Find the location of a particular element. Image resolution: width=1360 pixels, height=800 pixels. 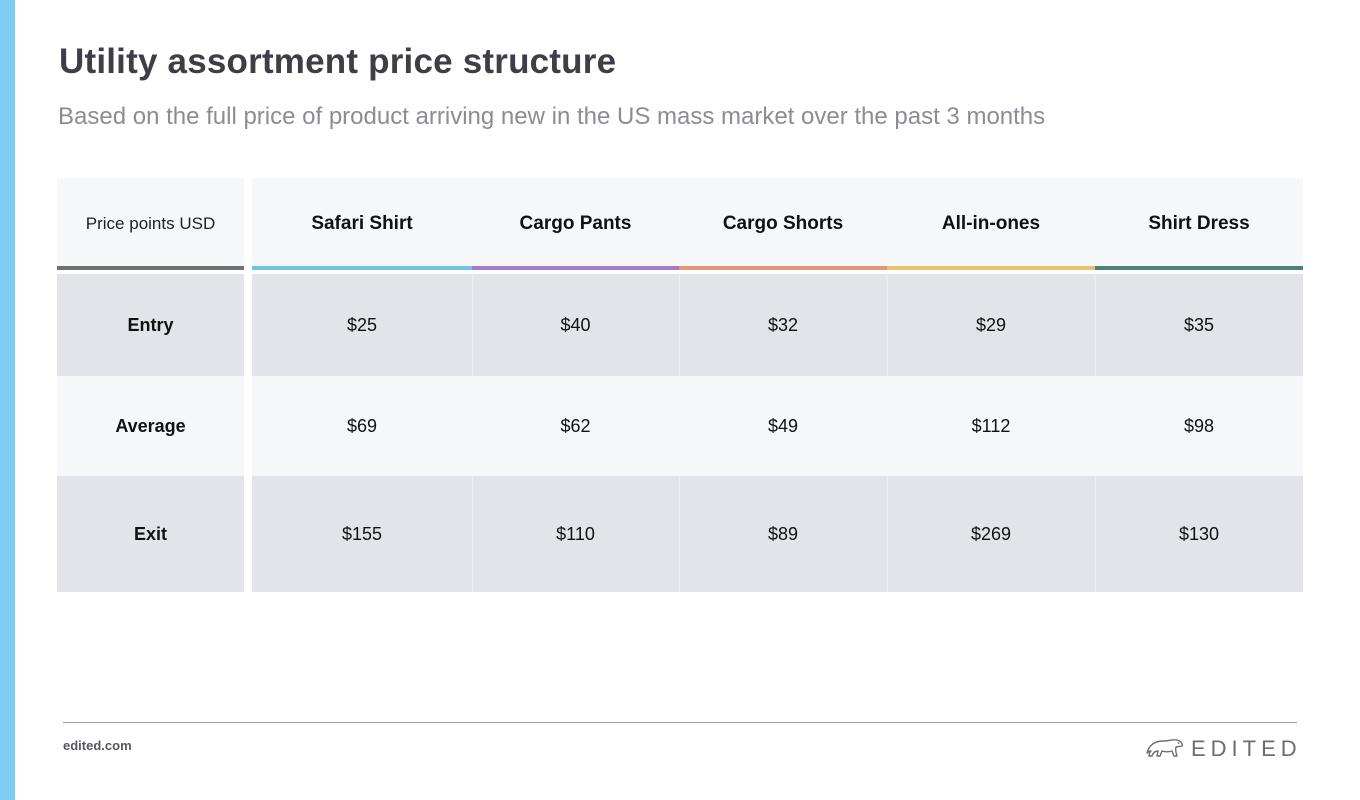

footer-divider is located at coordinates (680, 722).